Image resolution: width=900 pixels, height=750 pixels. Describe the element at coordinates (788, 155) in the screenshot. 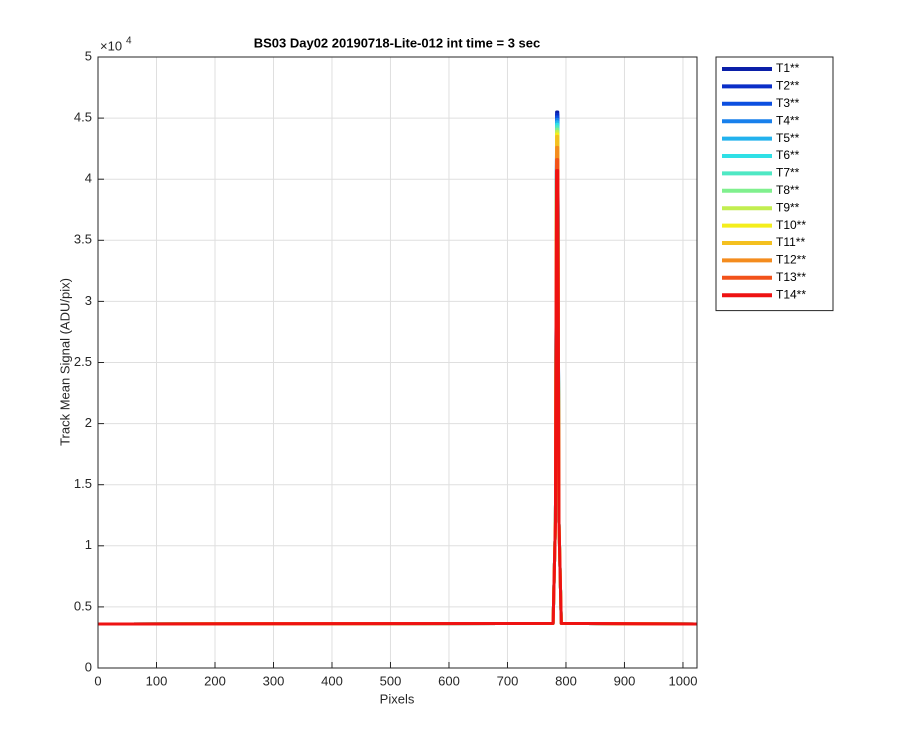

I see `legend-label: T6**` at that location.